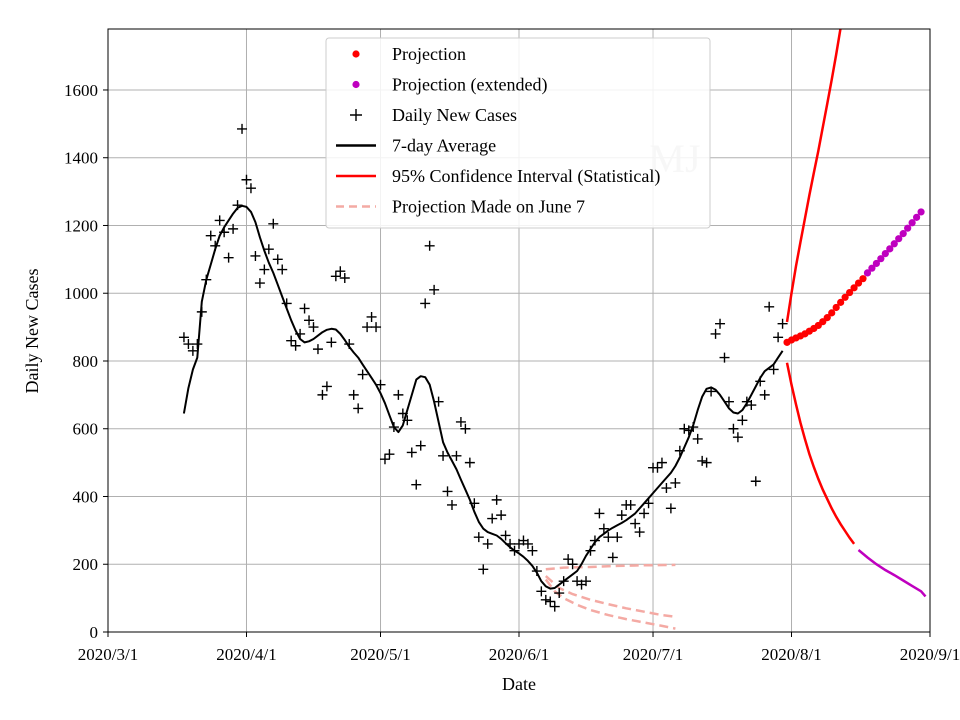 The image size is (960, 720). I want to click on y-tick-label: 0, so click(94, 632).